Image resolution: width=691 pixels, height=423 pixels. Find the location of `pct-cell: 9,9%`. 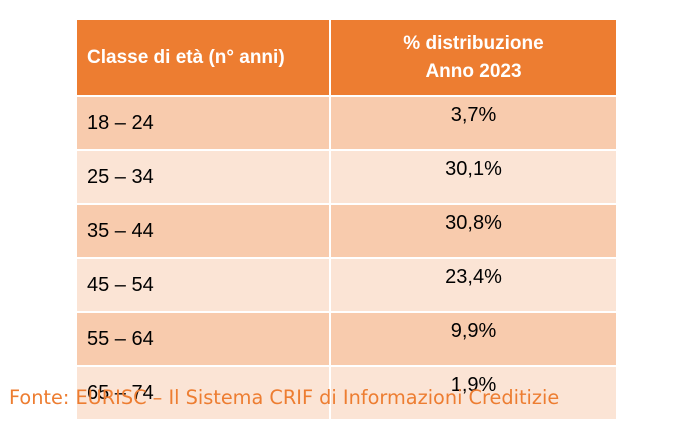

pct-cell: 9,9% is located at coordinates (473, 338).